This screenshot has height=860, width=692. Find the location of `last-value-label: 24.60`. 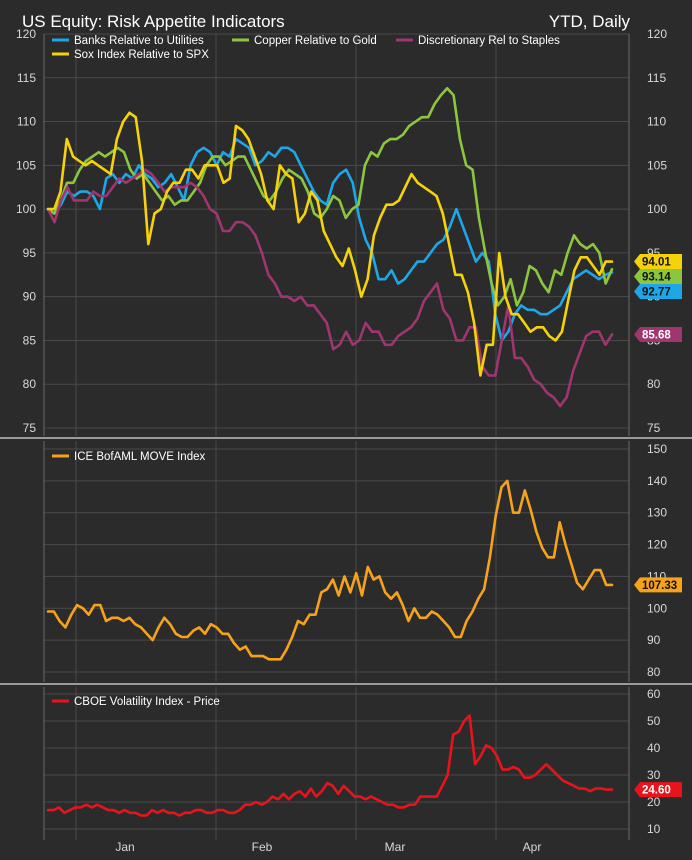

last-value-label: 24.60 is located at coordinates (656, 791).